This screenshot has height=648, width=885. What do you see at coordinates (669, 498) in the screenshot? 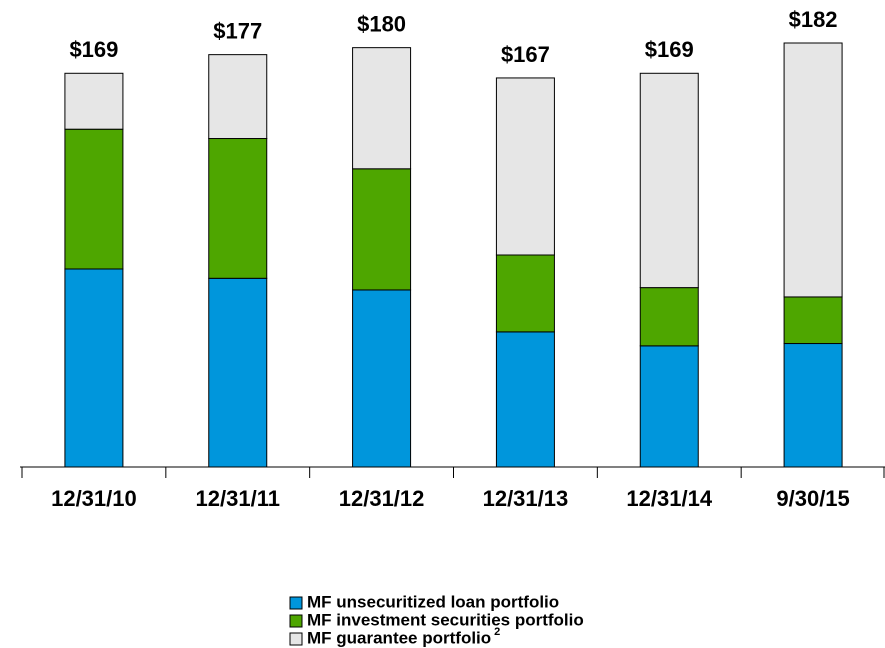
I see `x-tick-label: 12/31/14` at bounding box center [669, 498].